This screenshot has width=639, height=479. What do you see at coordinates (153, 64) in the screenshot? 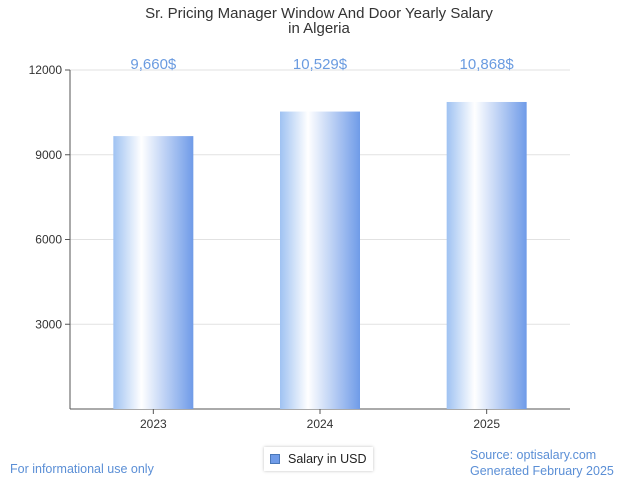
I see `bar-value-label: 9,660$` at bounding box center [153, 64].